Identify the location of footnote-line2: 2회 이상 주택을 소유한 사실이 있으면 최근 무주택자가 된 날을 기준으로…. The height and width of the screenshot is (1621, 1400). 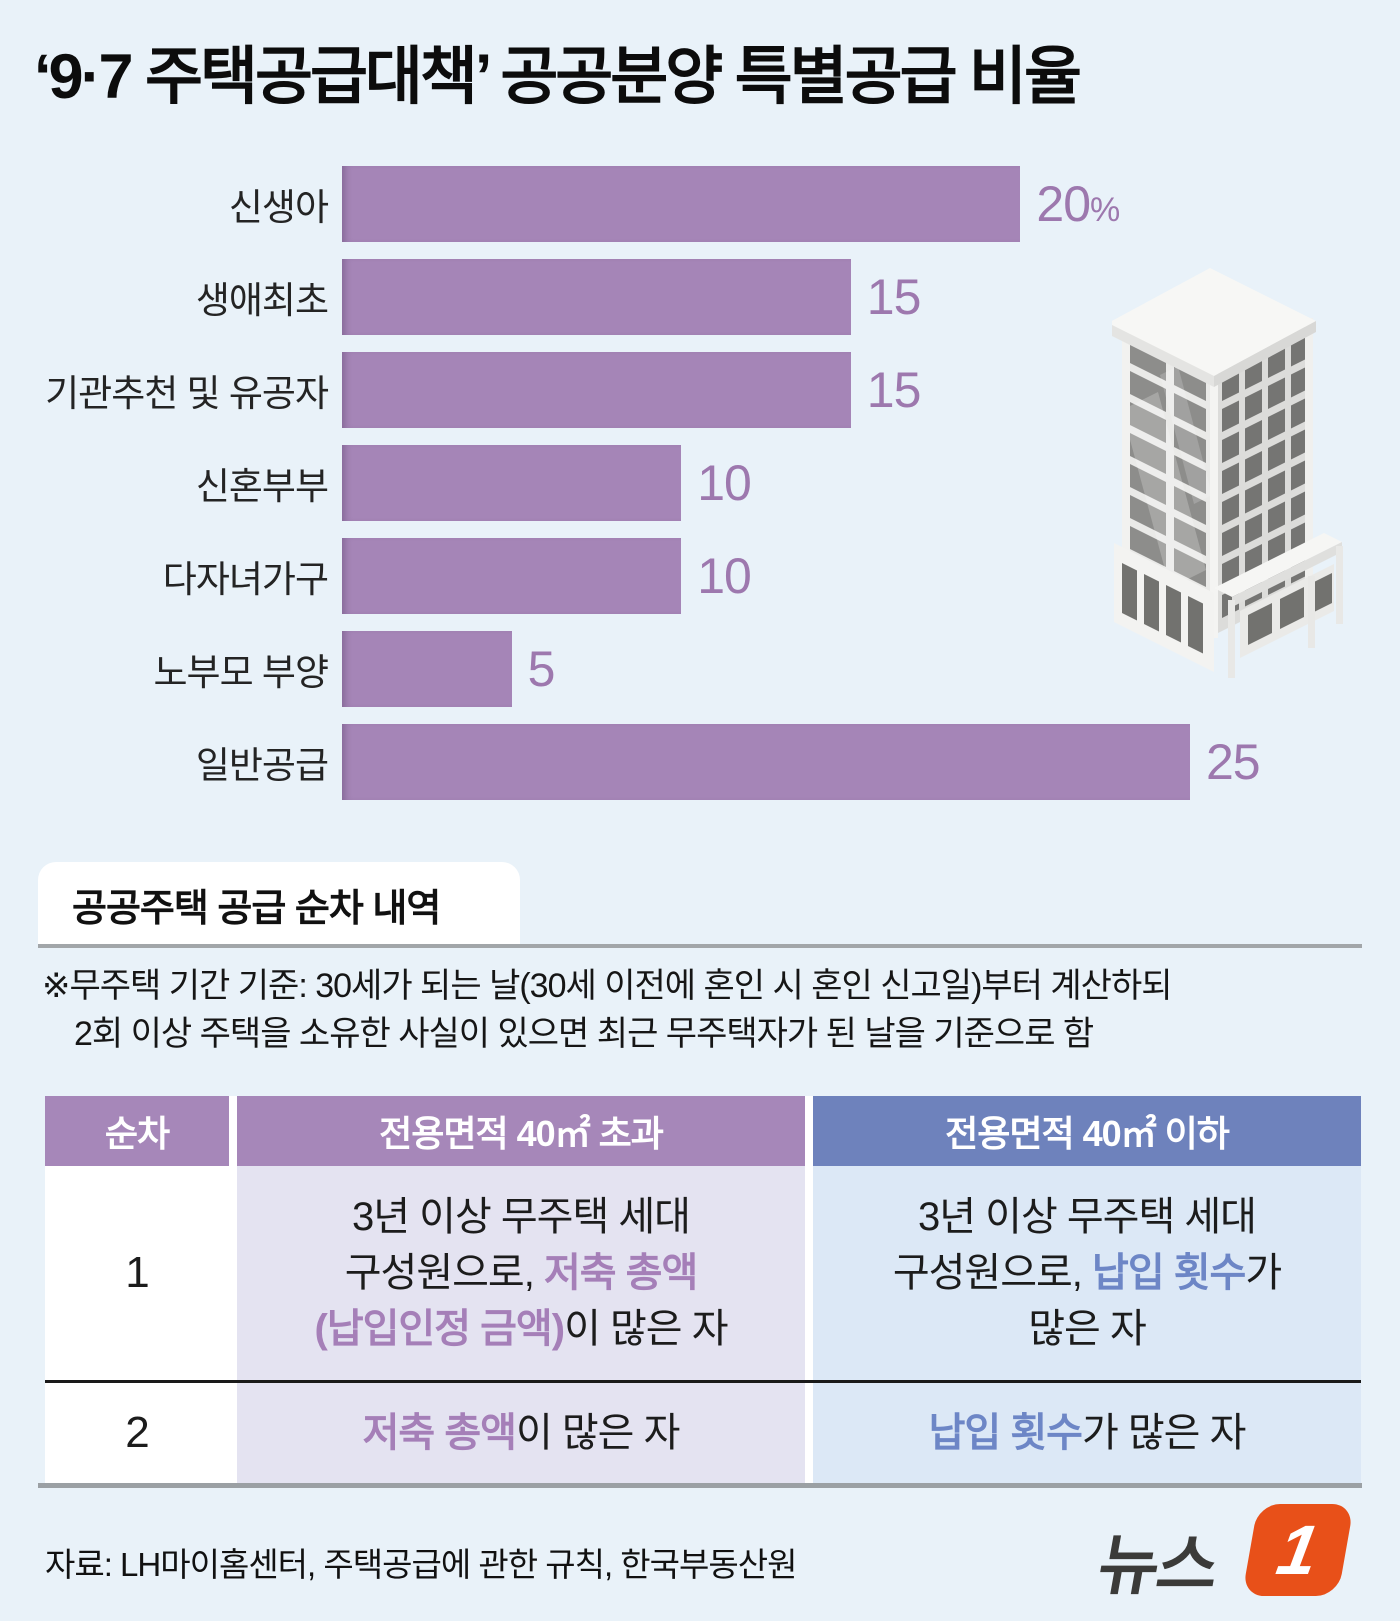
(584, 1034).